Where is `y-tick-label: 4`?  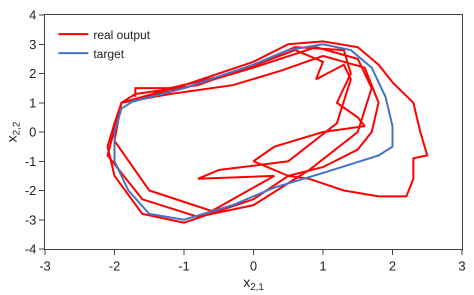 y-tick-label: 4 is located at coordinates (32, 15).